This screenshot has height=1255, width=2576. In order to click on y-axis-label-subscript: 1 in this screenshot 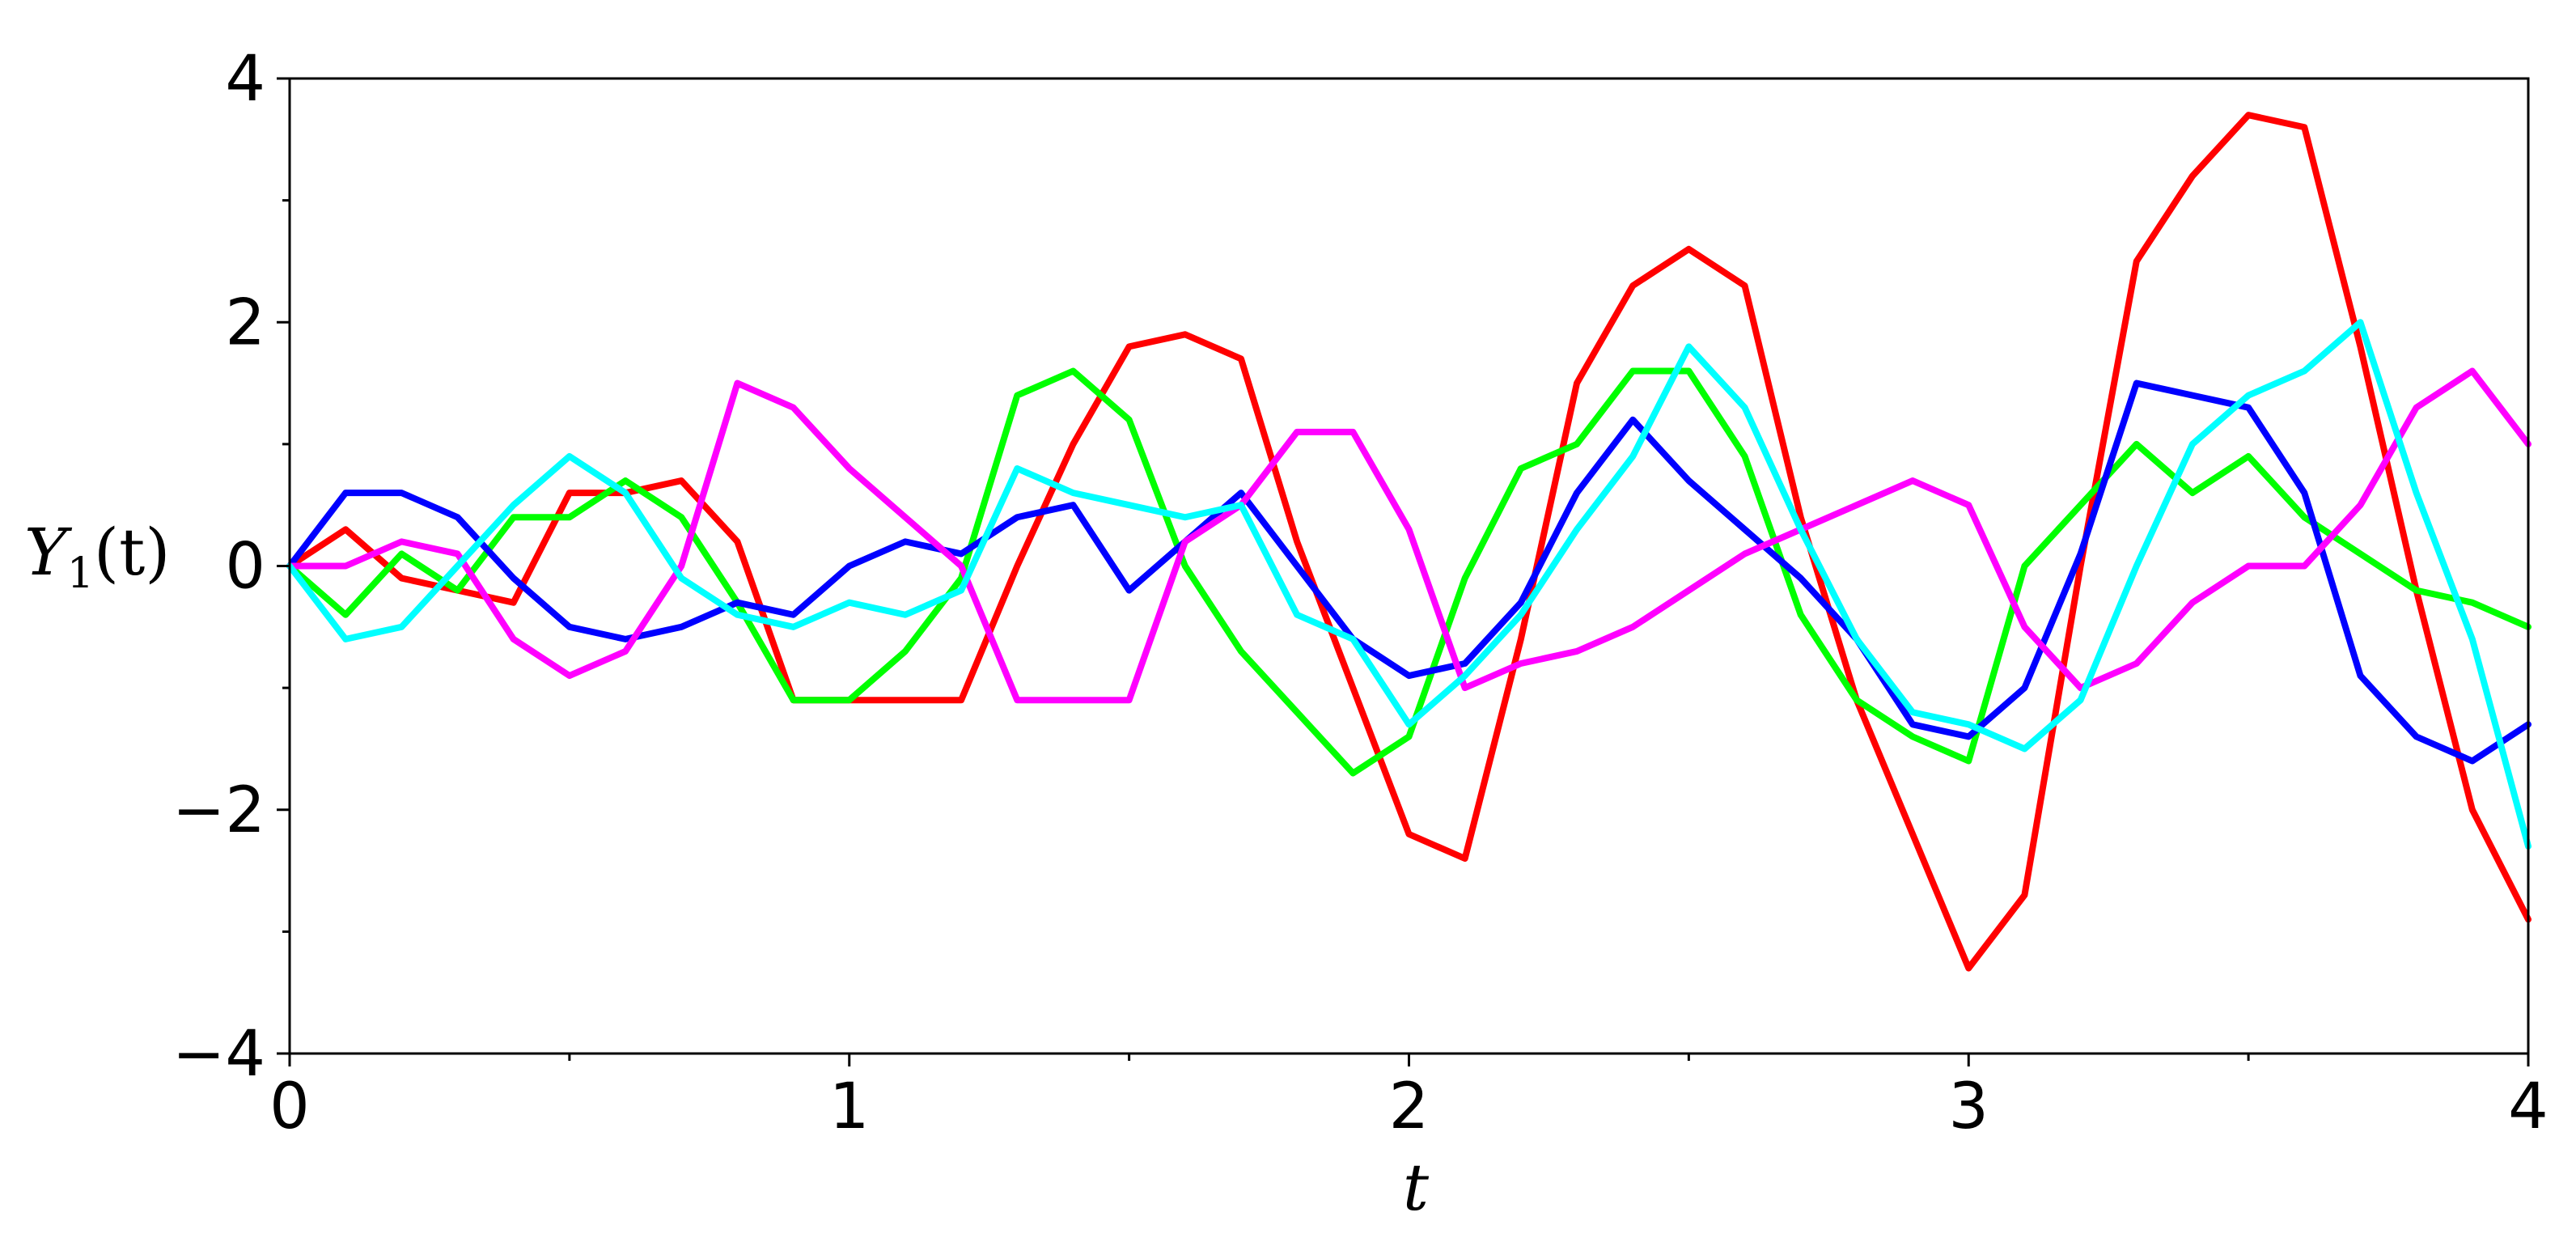, I will do `click(80, 573)`.